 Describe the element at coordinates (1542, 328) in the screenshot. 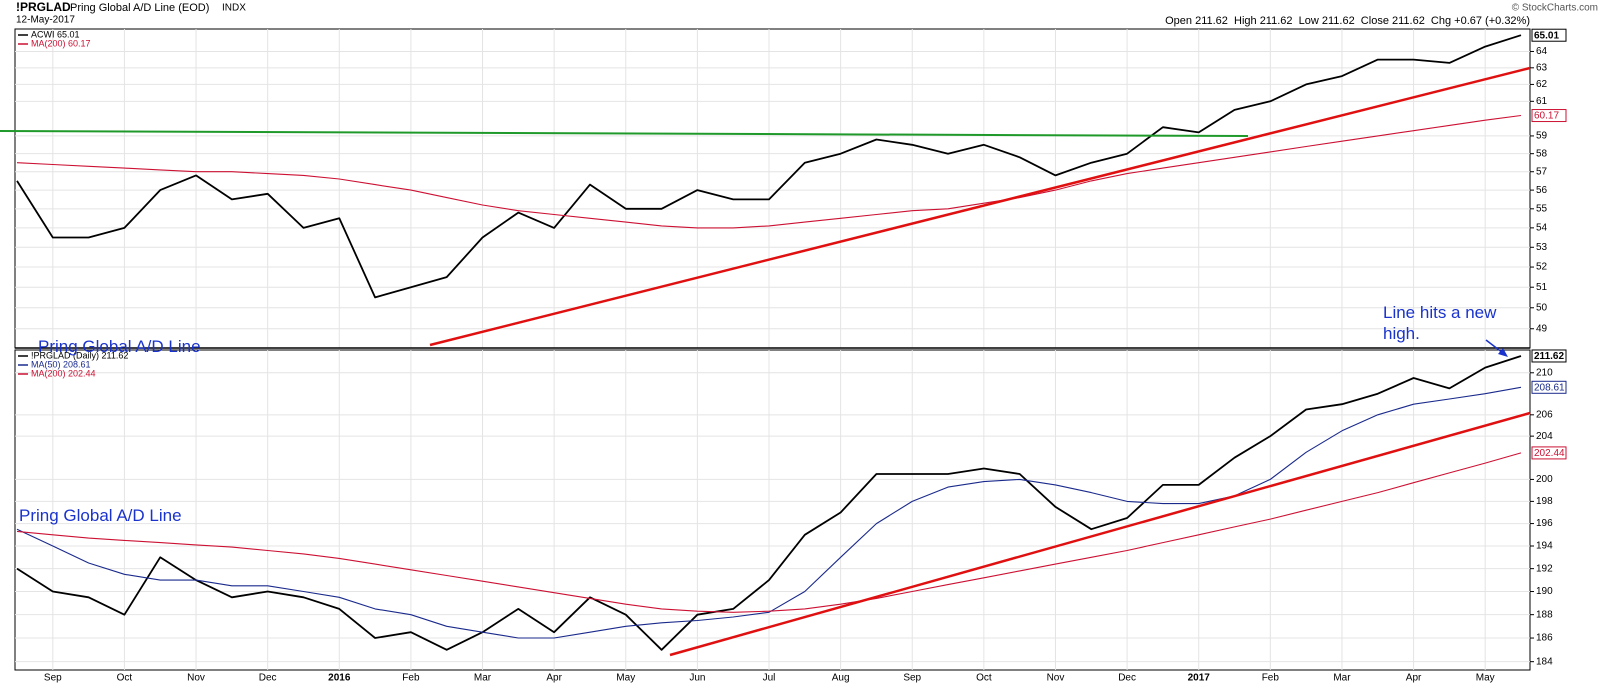

I see `y-tick-label: 49` at that location.